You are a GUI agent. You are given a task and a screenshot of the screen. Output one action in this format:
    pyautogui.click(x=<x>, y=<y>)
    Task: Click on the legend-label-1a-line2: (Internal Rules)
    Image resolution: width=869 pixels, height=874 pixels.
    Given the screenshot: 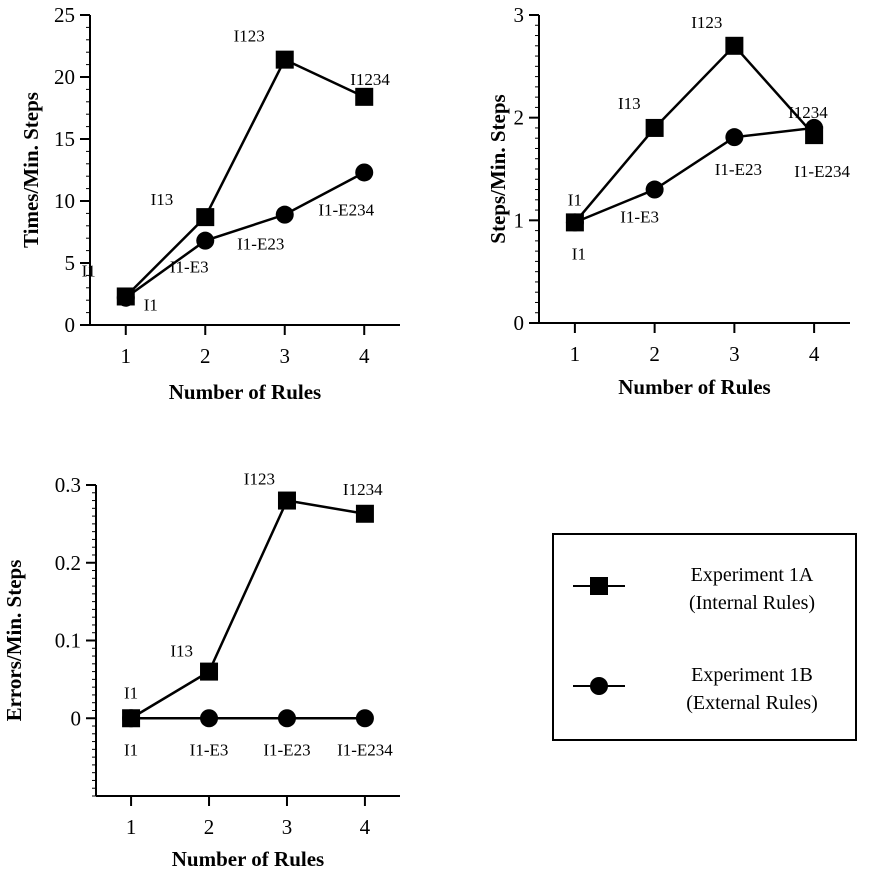 What is the action you would take?
    pyautogui.click(x=752, y=603)
    